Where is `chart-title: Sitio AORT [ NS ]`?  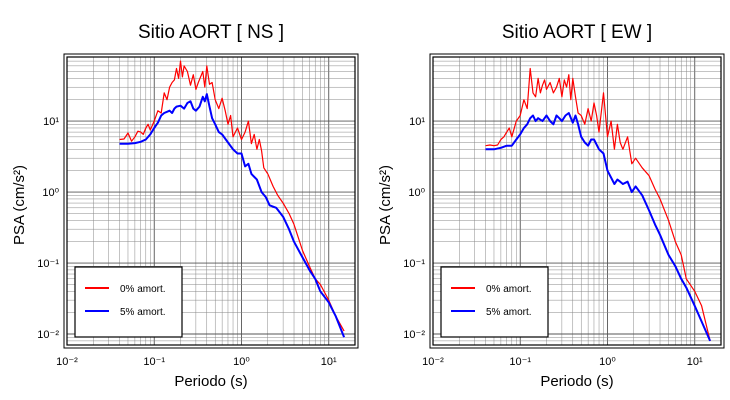
chart-title: Sitio AORT [ NS ] is located at coordinates (211, 32).